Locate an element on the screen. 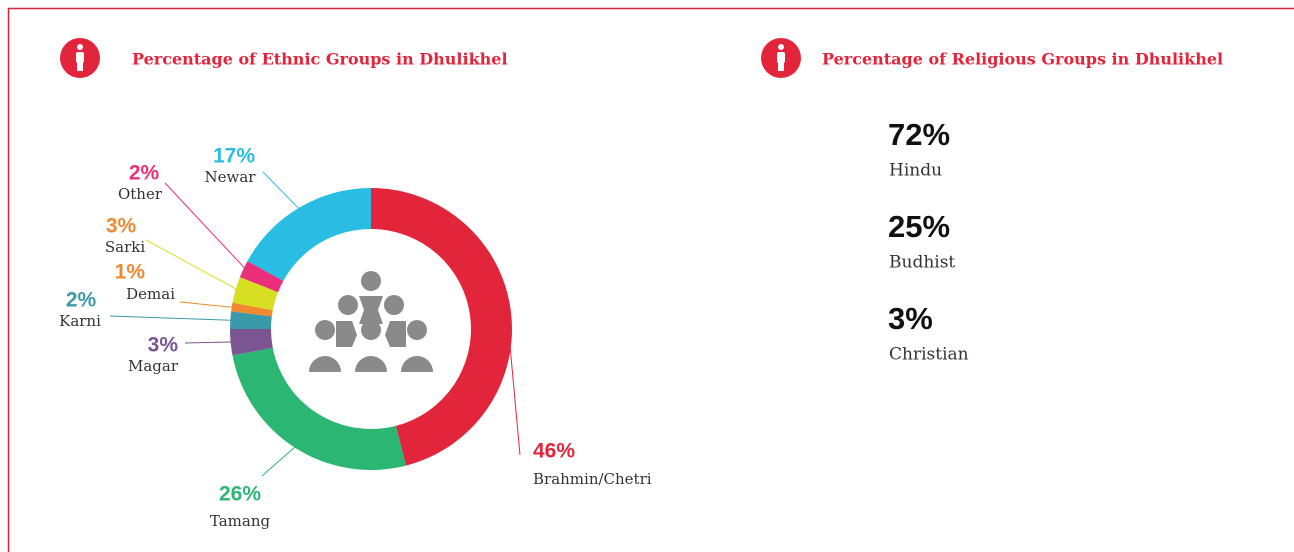 This screenshot has width=1294, height=552. category-label: Brahmin/Chetri is located at coordinates (592, 479).